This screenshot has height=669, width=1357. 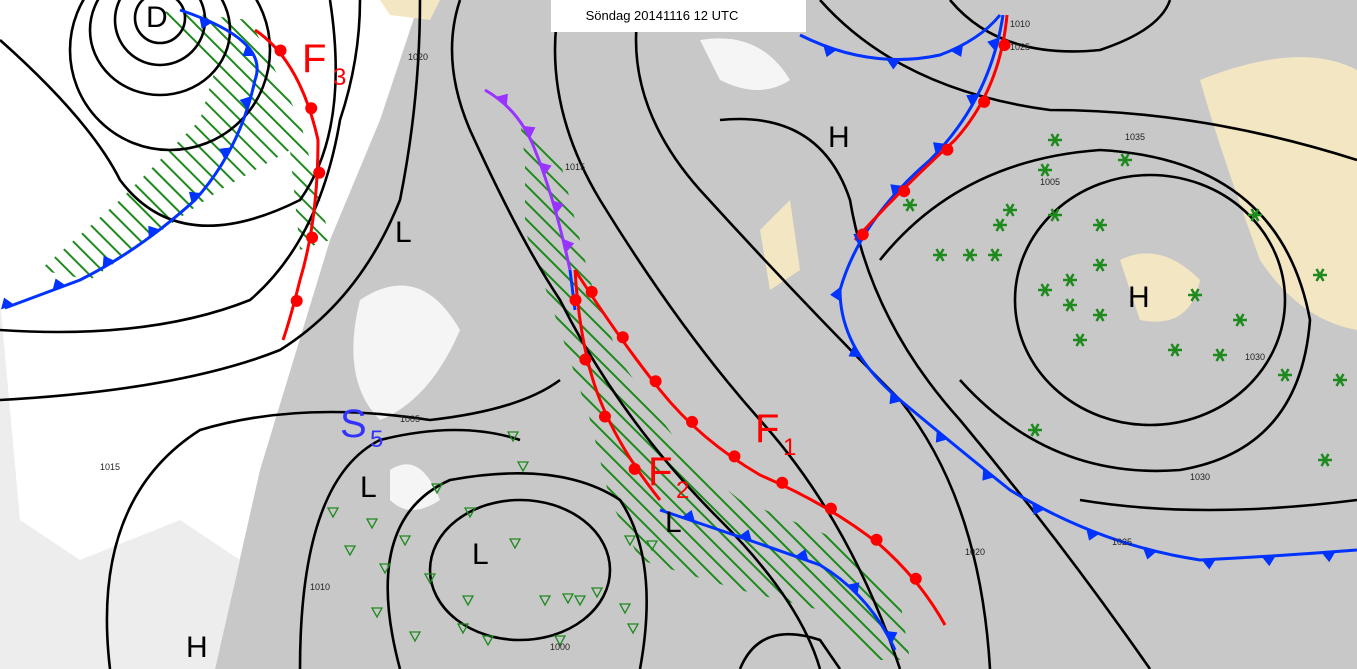 What do you see at coordinates (682, 490) in the screenshot?
I see `front-number: 2` at bounding box center [682, 490].